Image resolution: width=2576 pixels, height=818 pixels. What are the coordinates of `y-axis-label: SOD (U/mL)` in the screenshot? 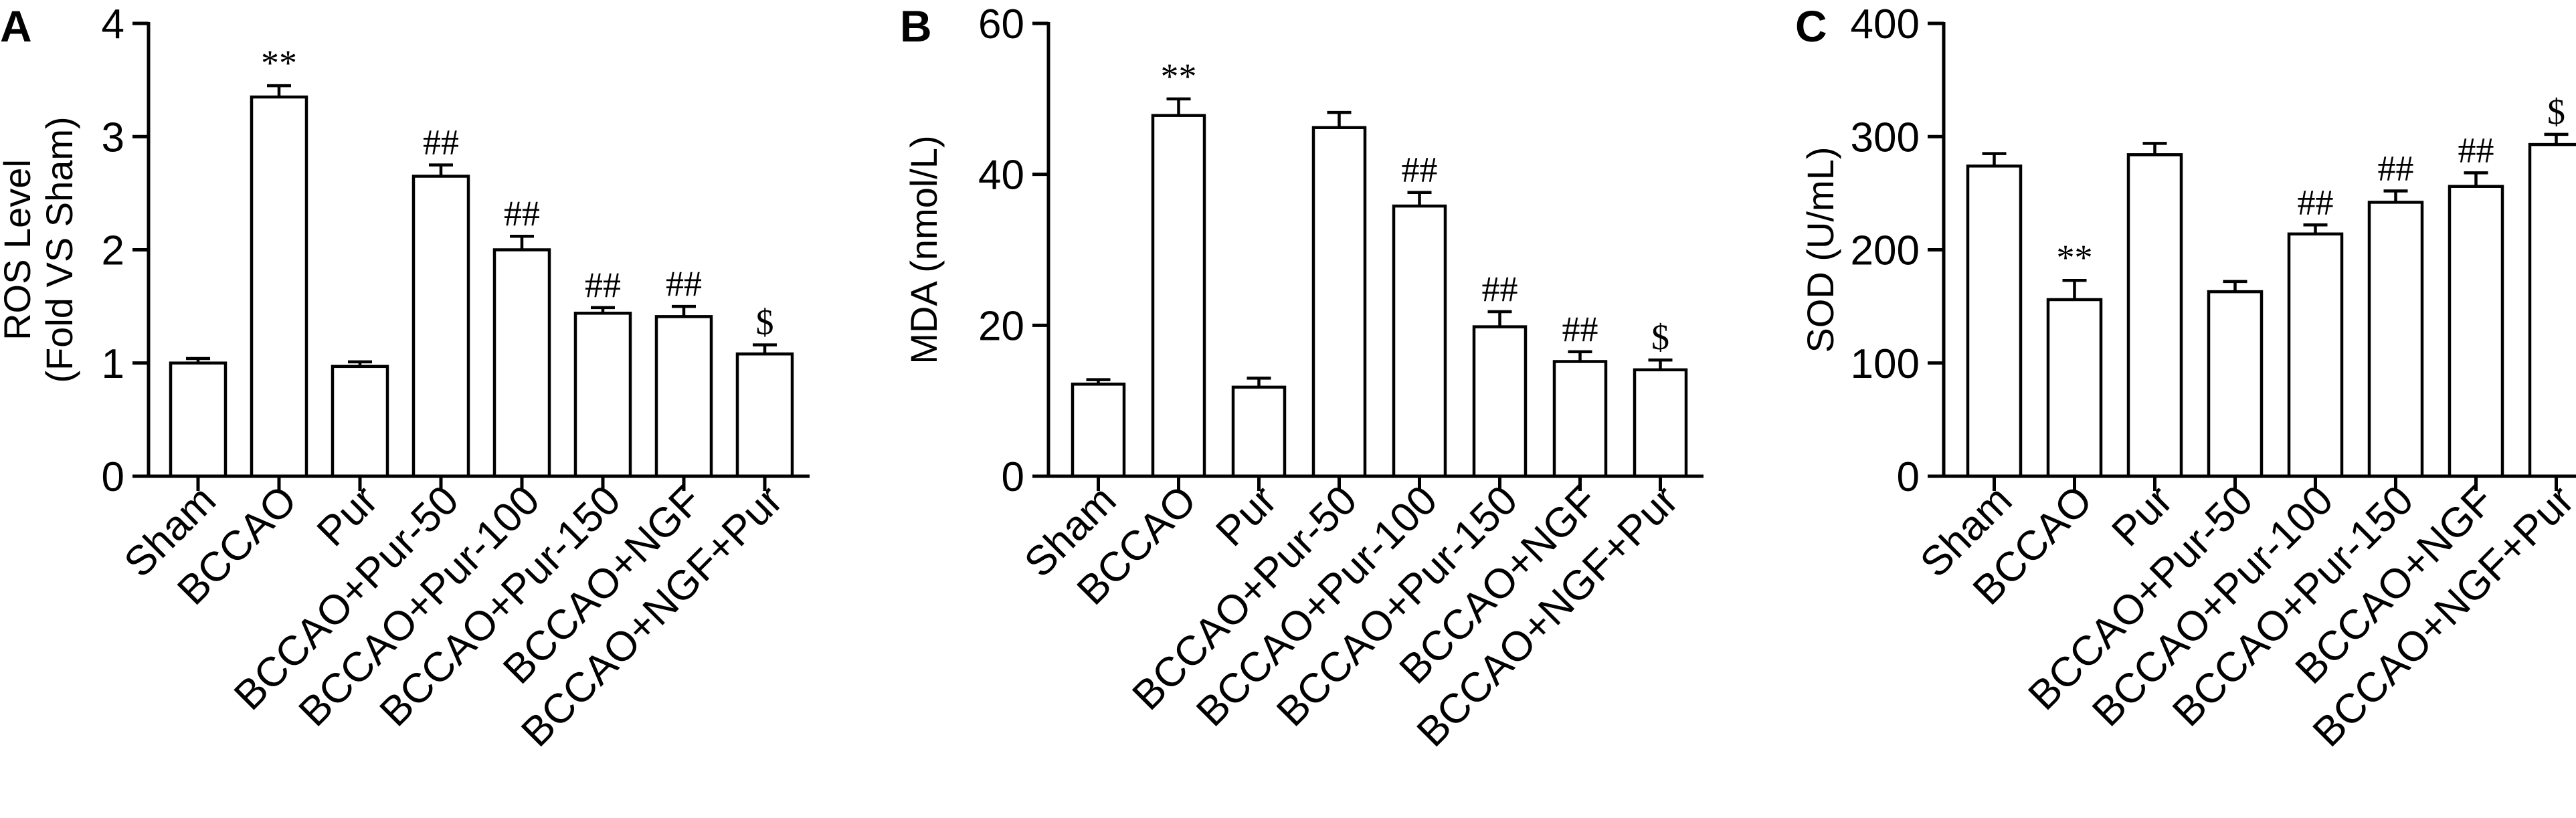 It's located at (1820, 250).